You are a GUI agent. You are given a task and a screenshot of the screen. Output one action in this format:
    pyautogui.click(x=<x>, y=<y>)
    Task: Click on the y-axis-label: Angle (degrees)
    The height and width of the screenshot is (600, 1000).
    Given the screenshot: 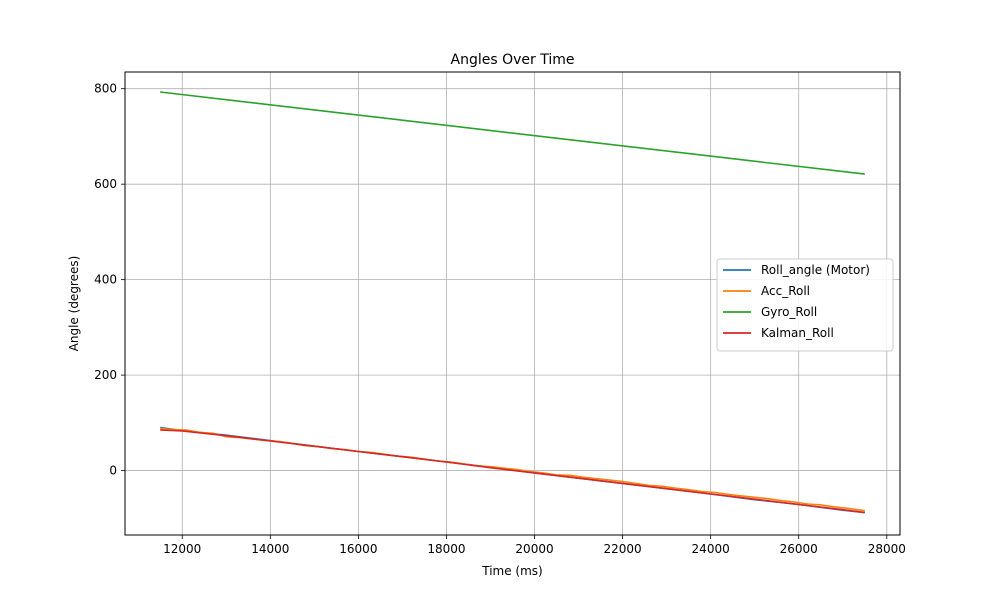 What is the action you would take?
    pyautogui.click(x=74, y=304)
    